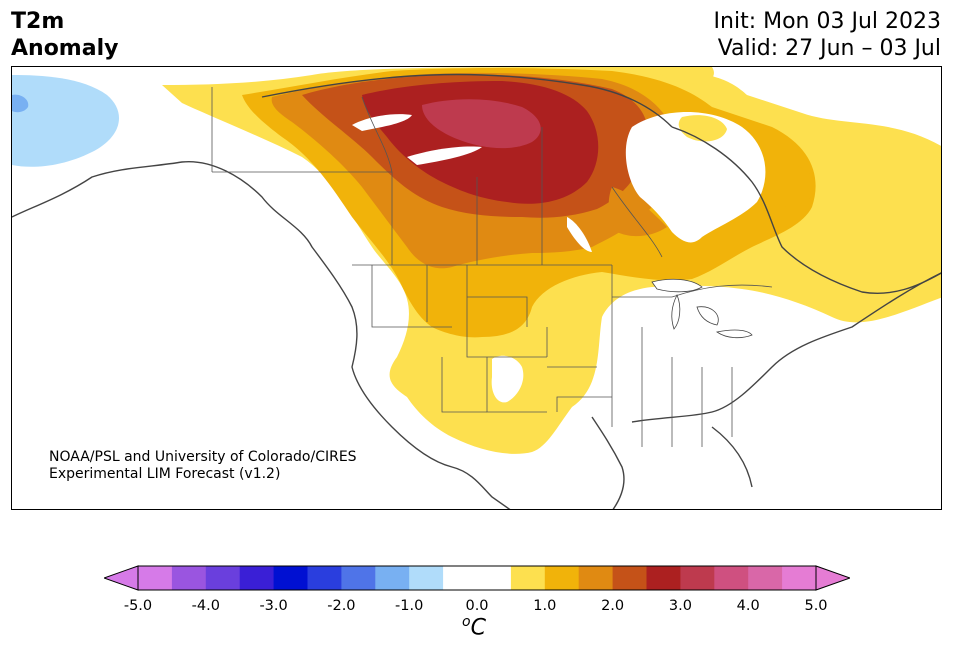  What do you see at coordinates (695, 177) in the screenshot?
I see `hudson-bay` at bounding box center [695, 177].